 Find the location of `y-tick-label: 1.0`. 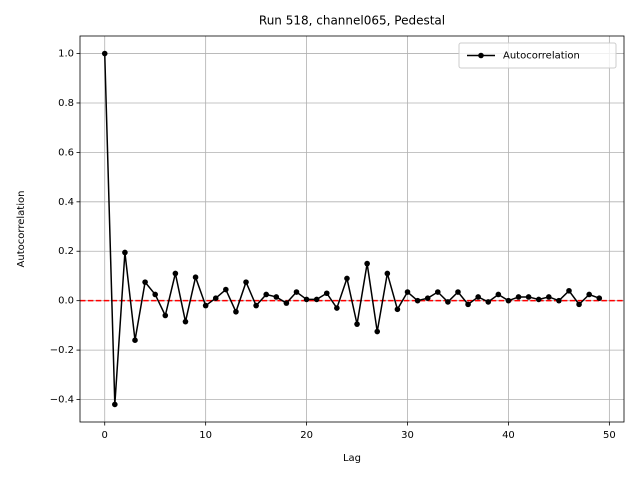

y-tick-label: 1.0 is located at coordinates (66, 54).